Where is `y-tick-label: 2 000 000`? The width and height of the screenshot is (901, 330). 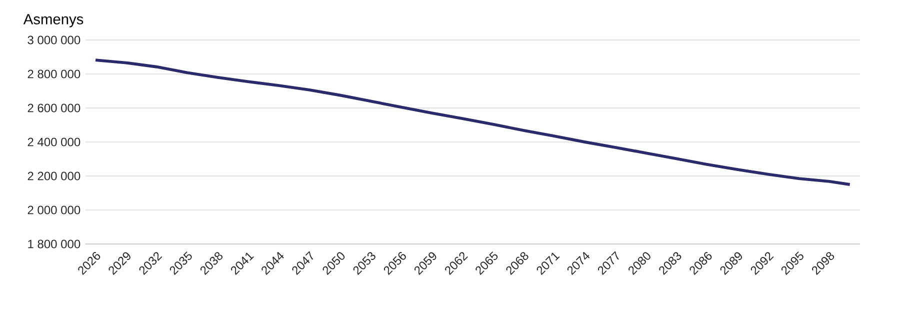
y-tick-label: 2 000 000 is located at coordinates (54, 210).